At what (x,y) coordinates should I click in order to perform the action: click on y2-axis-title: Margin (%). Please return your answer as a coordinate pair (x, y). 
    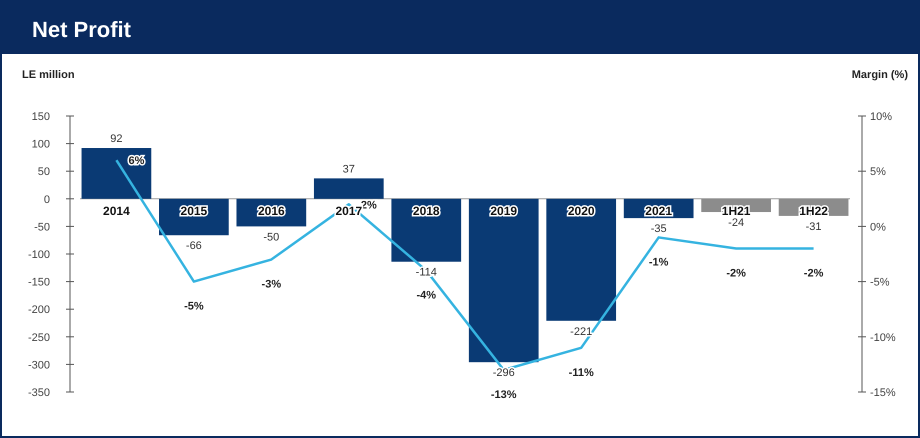
    Looking at the image, I should click on (880, 75).